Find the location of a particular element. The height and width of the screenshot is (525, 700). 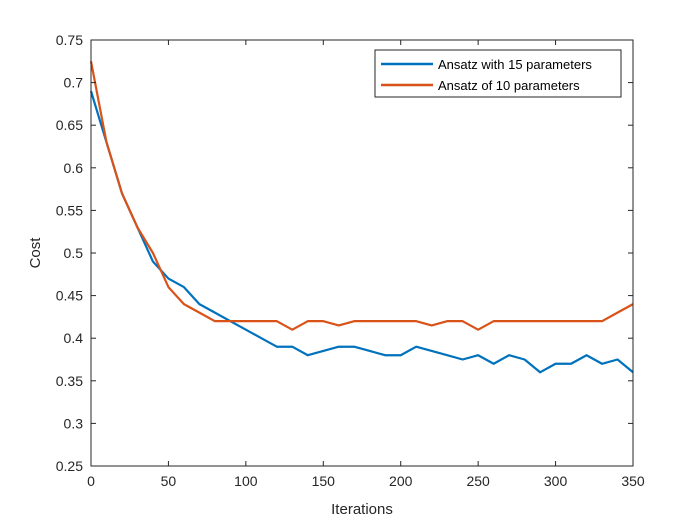

x-tick-label-6: 300 is located at coordinates (556, 481).